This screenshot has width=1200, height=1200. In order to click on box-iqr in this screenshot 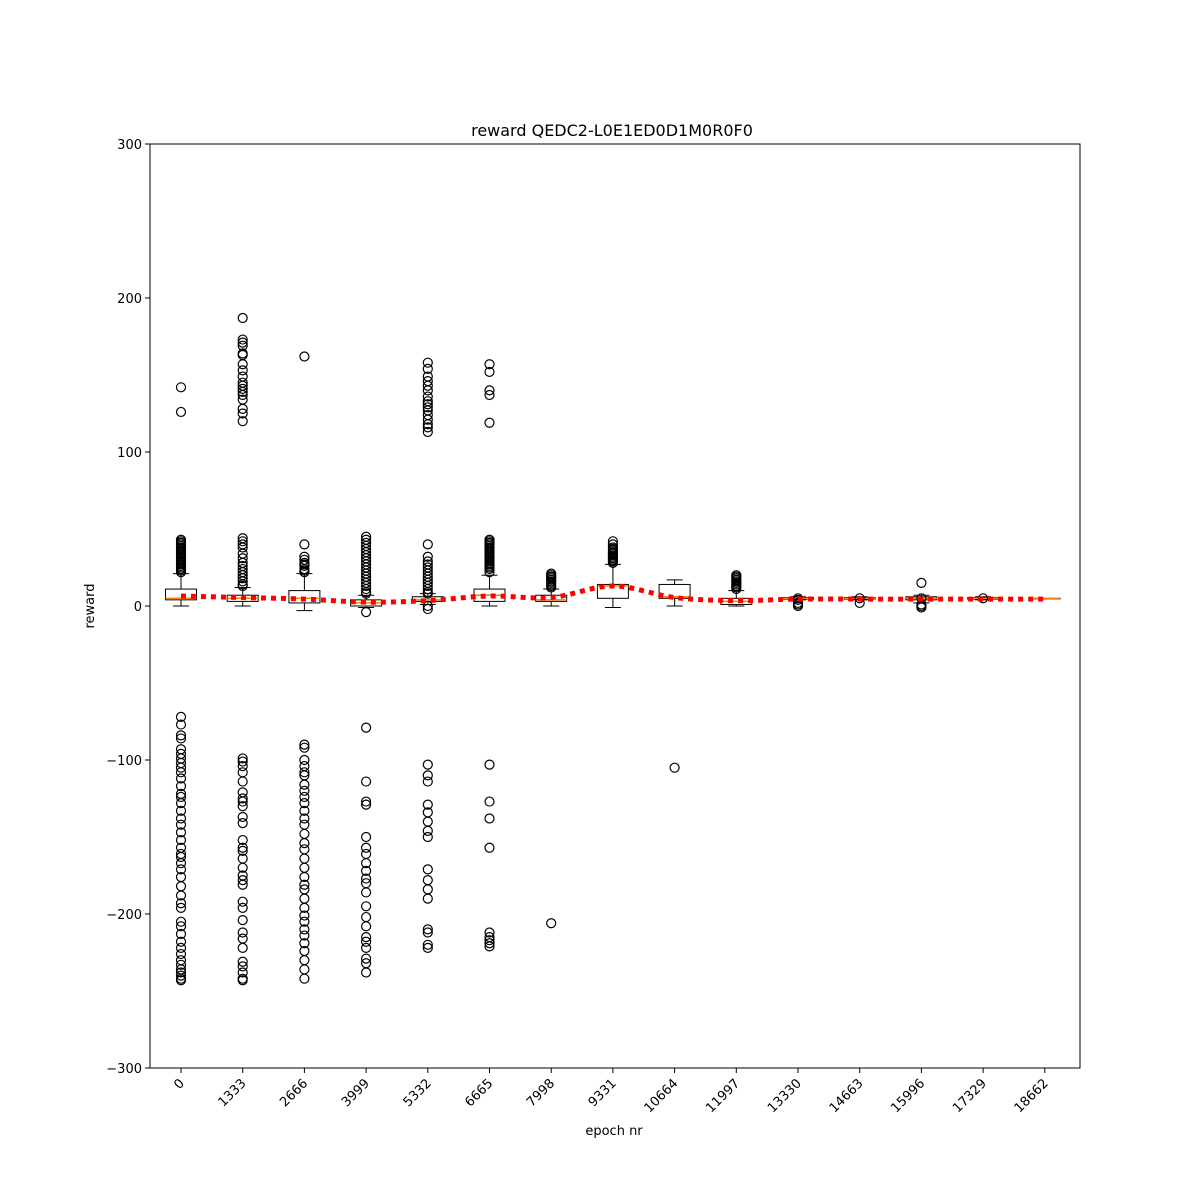, I will do `click(181, 594)`.